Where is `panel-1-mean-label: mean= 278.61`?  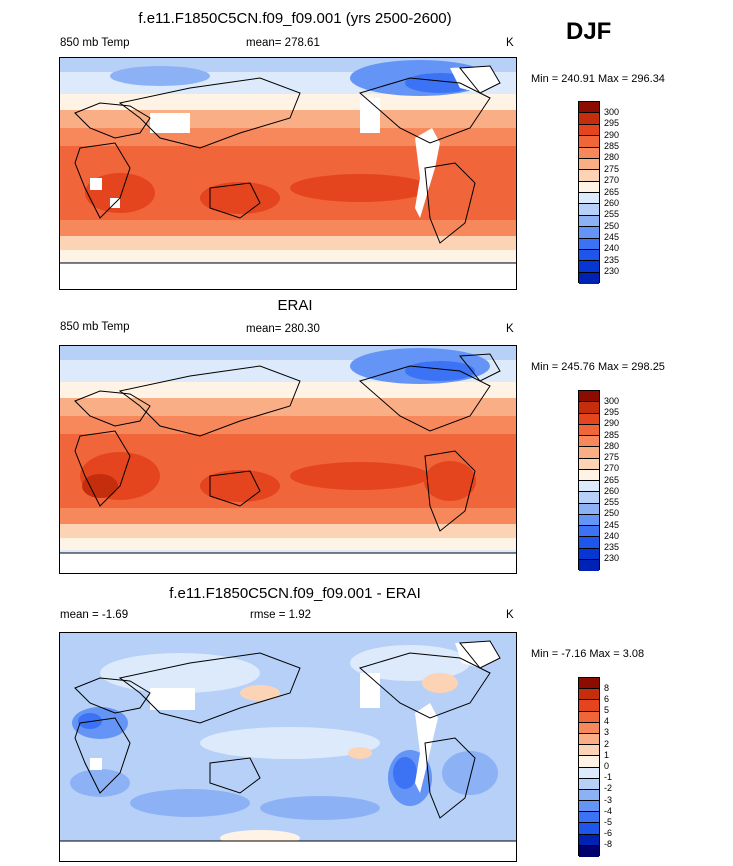
panel-1-mean-label: mean= 278.61 is located at coordinates (283, 43).